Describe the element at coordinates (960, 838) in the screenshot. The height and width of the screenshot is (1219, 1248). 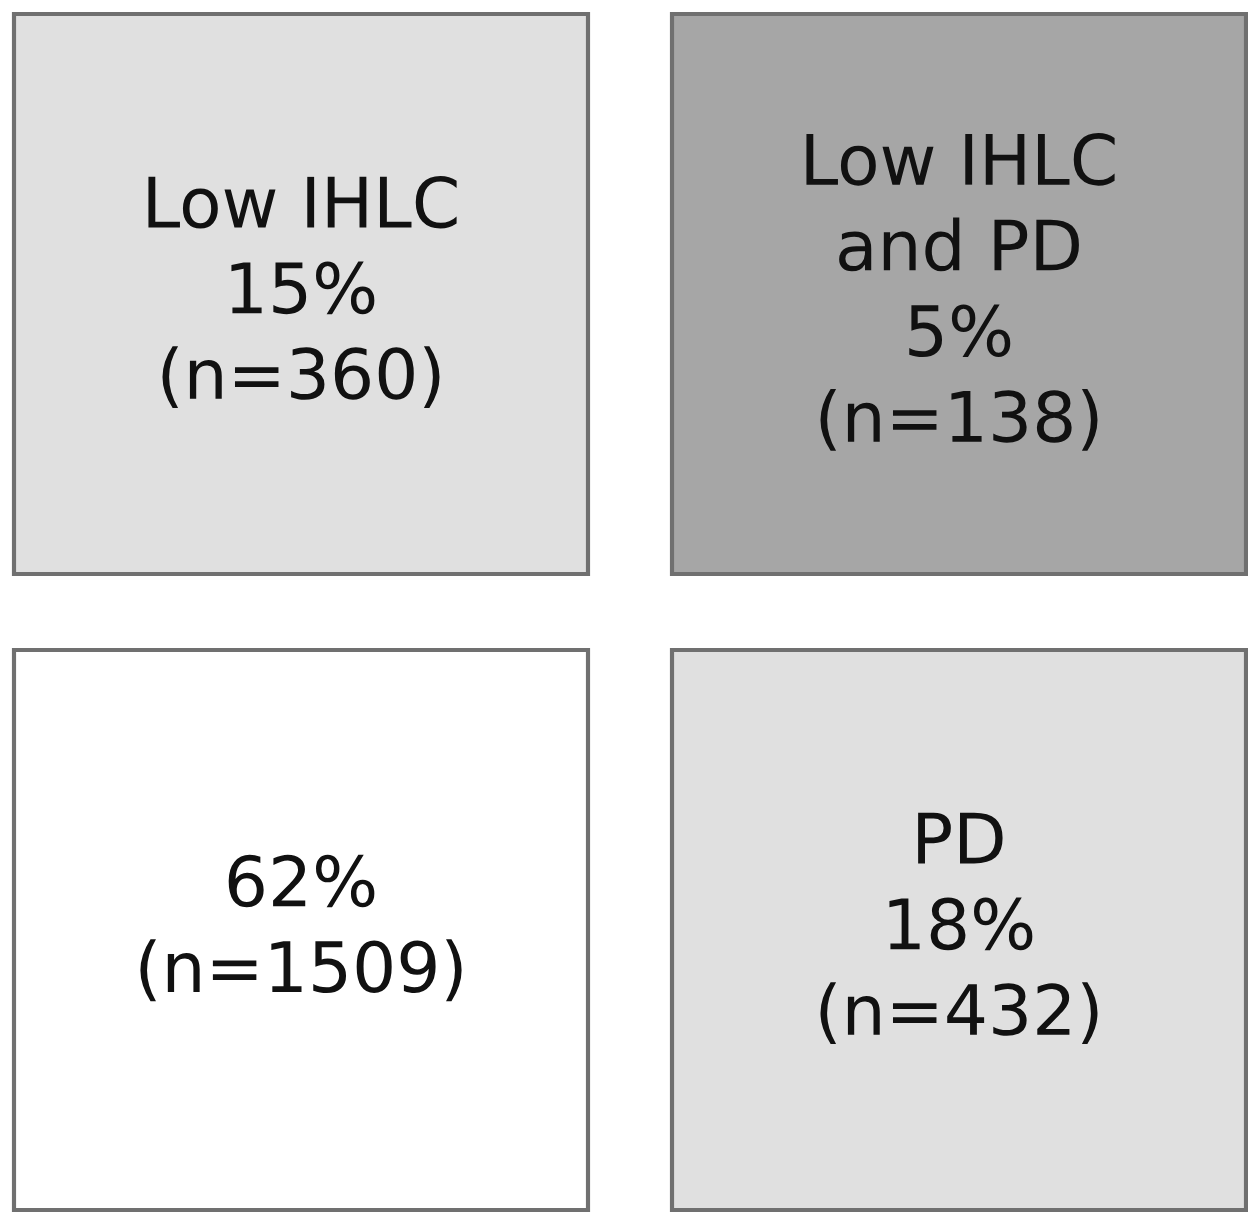
I see `category-label: PD` at that location.